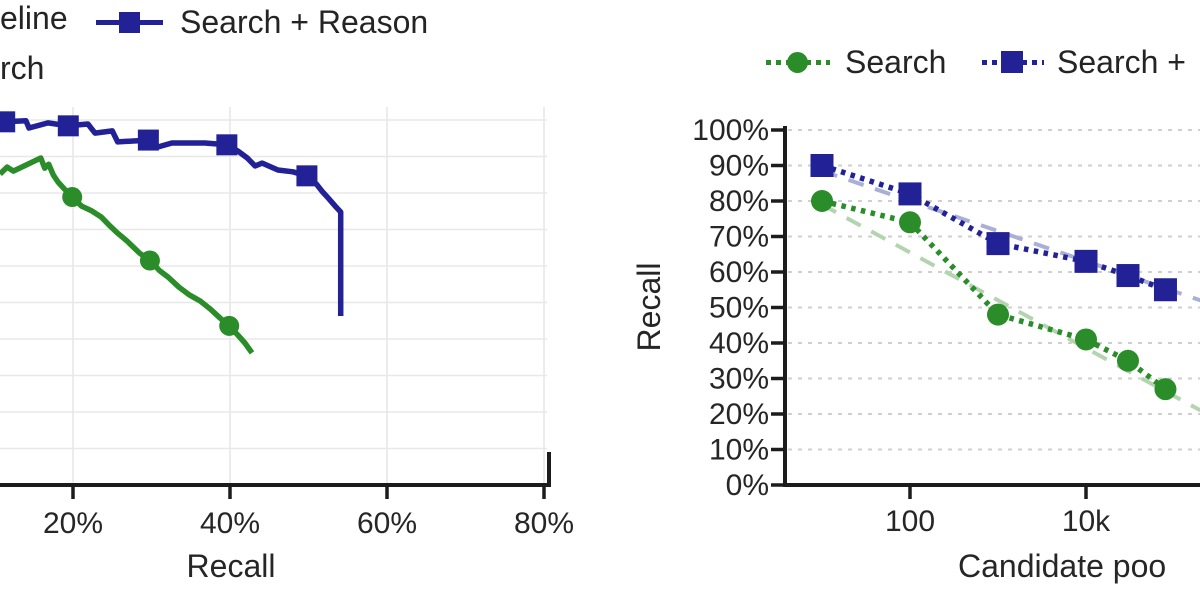 The width and height of the screenshot is (1200, 600). Describe the element at coordinates (34, 18) in the screenshot. I see `legend-baseline-partial-label: eline` at that location.